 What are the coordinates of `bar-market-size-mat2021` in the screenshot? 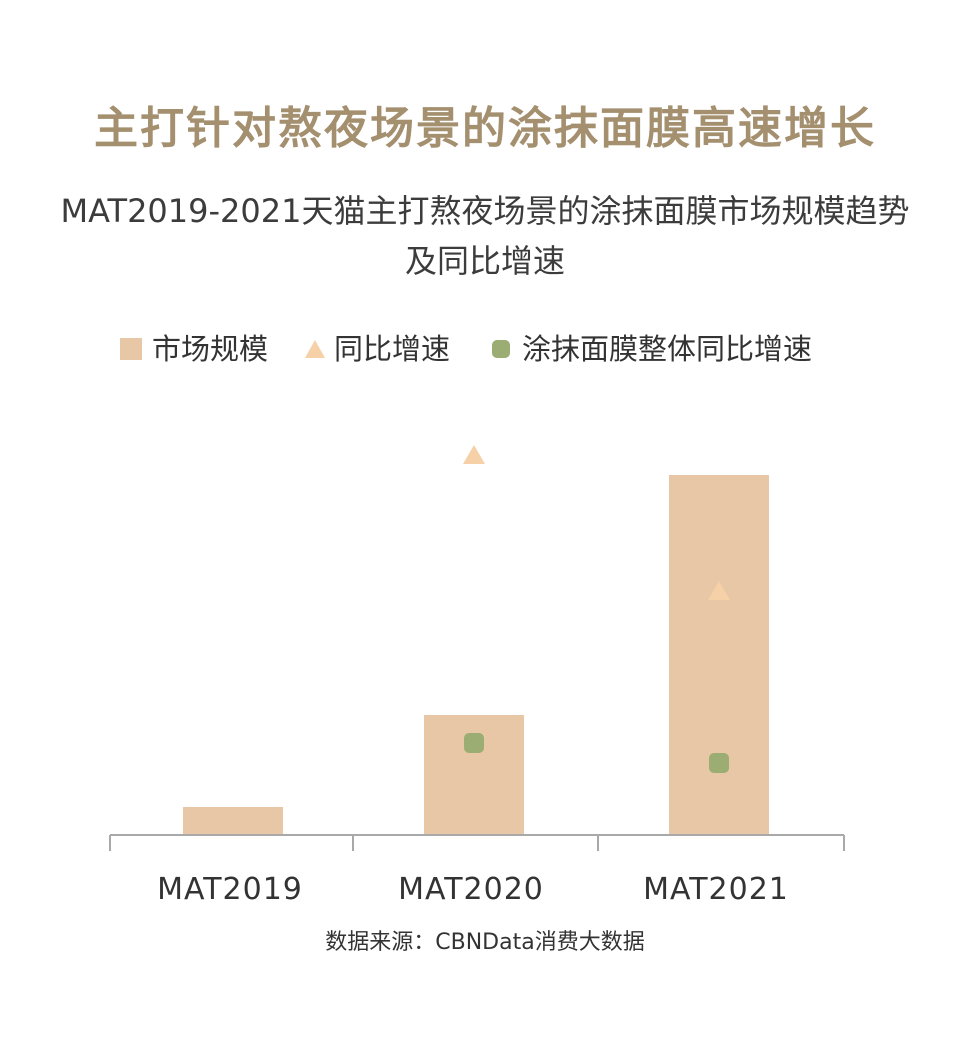 It's located at (719, 655).